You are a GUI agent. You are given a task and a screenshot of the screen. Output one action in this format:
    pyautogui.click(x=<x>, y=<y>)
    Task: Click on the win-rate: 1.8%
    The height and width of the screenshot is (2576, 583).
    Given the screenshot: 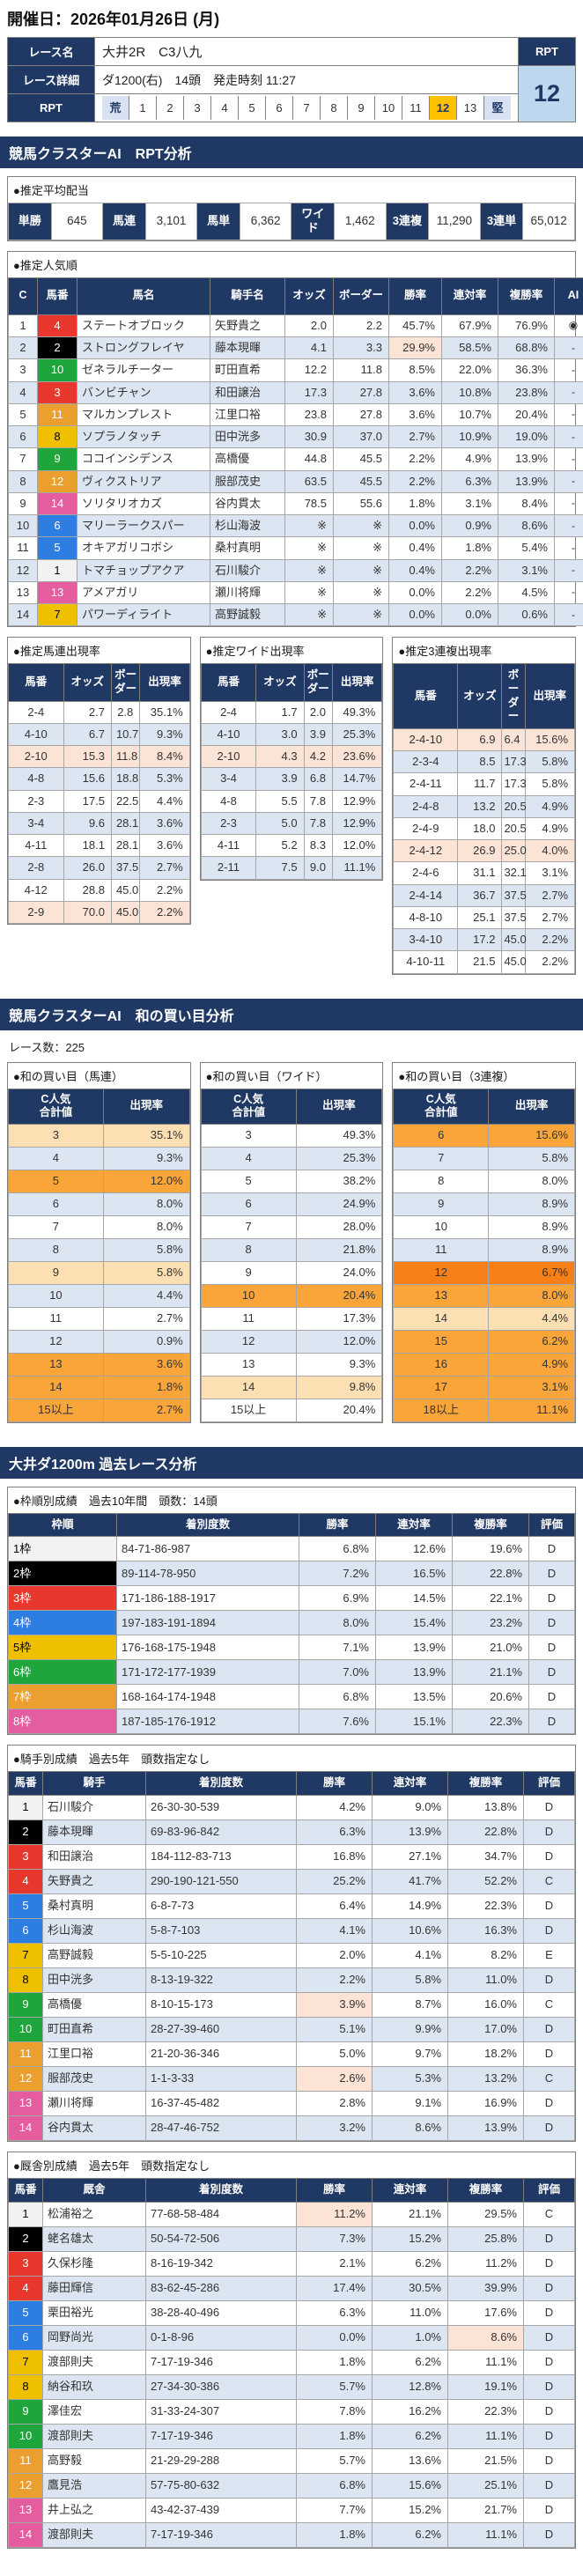 What is the action you would take?
    pyautogui.click(x=335, y=2362)
    